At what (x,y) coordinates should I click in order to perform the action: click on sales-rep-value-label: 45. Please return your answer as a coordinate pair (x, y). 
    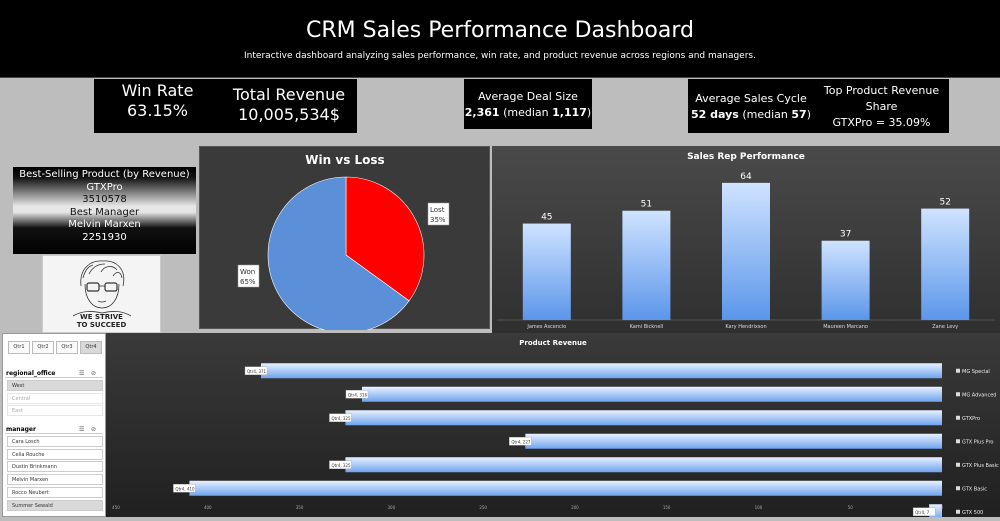
    Looking at the image, I should click on (546, 218).